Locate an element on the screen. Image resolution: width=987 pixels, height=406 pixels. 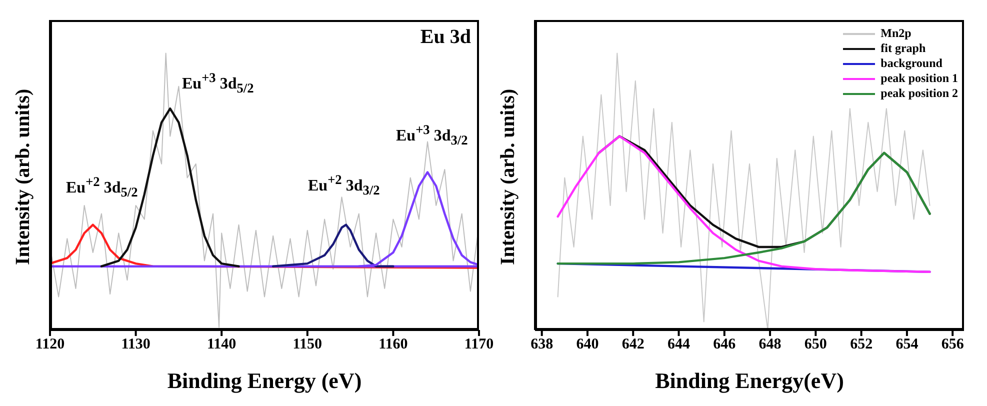
x-tick-label: 1140 is located at coordinates (221, 344).